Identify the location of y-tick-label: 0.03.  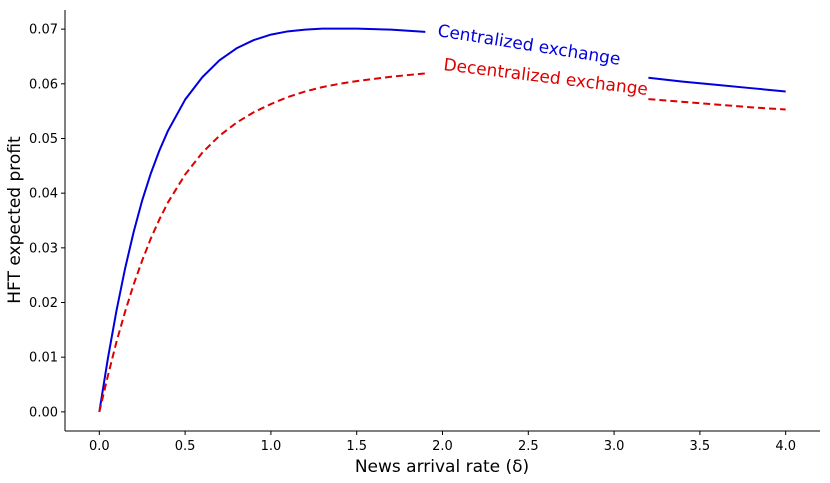
(43, 248).